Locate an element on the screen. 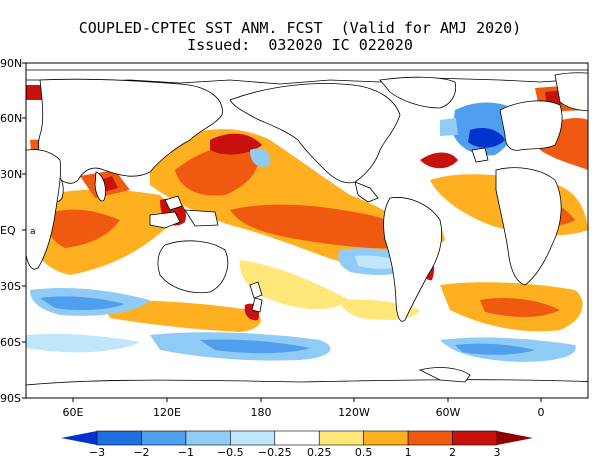 The height and width of the screenshot is (464, 600). lon-label-120e: 120E is located at coordinates (167, 412).